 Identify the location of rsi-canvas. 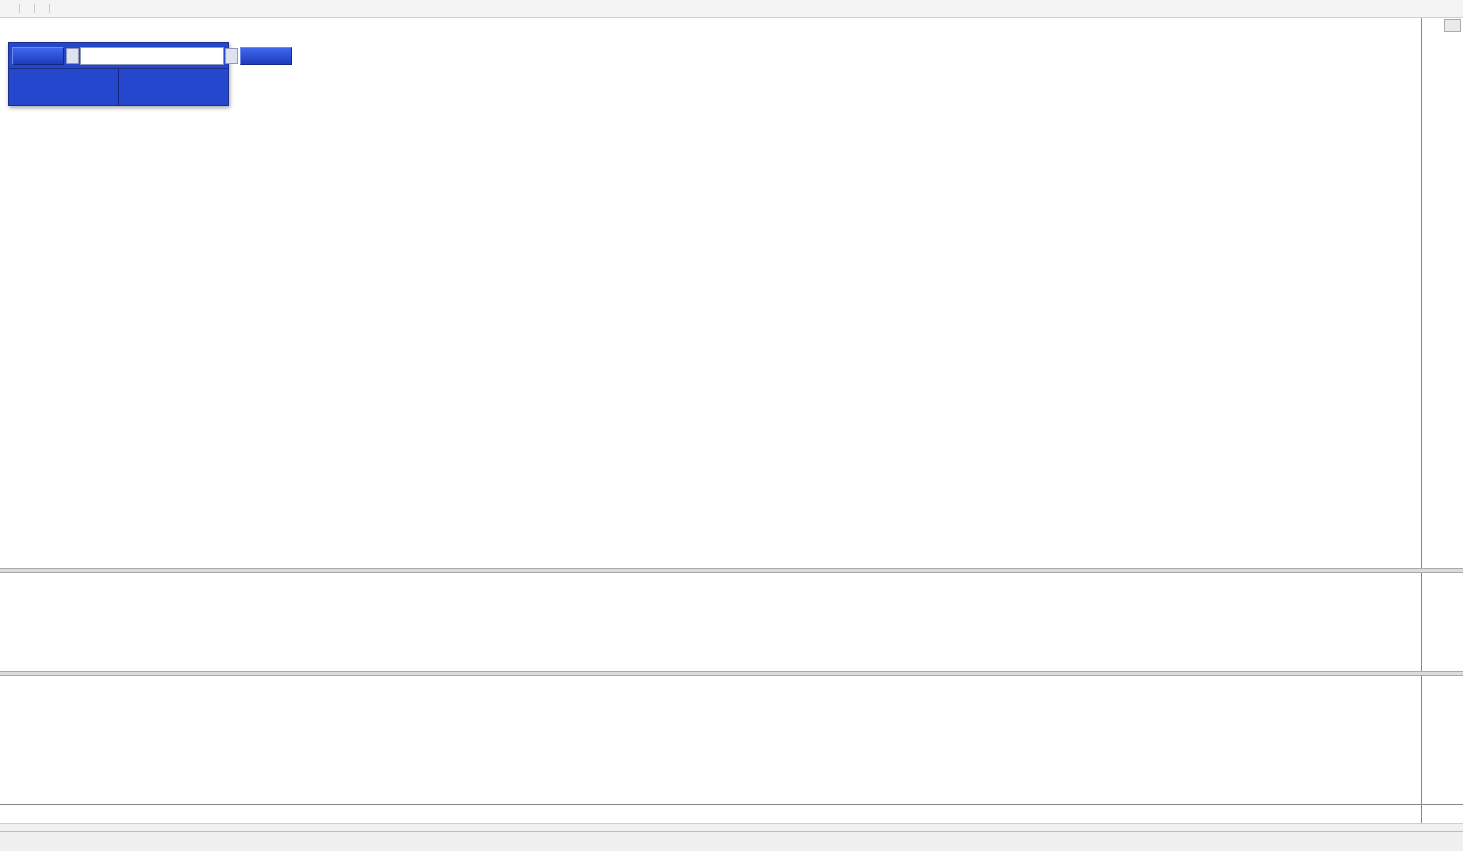
(710, 740).